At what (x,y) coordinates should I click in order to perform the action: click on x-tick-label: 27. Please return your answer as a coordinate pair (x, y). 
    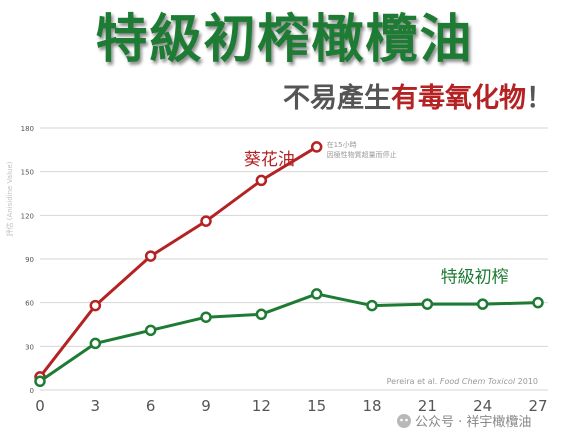
    Looking at the image, I should click on (537, 406).